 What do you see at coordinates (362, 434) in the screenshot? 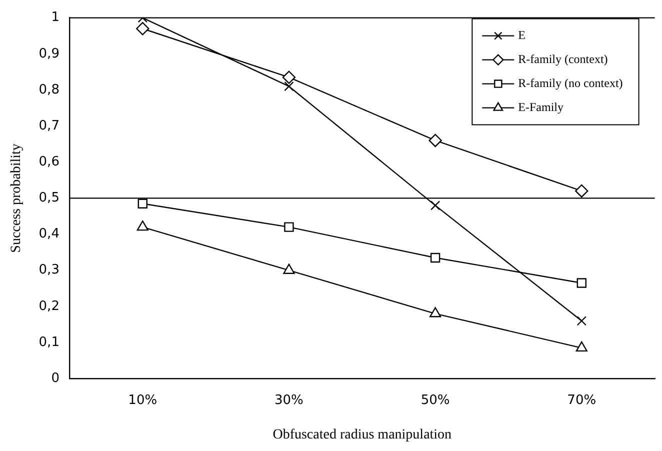
I see `x-axis-title: Obfuscated radius manipulation` at bounding box center [362, 434].